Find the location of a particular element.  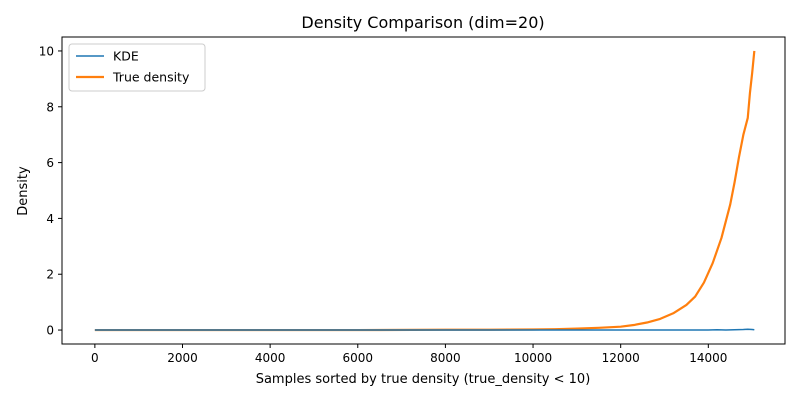

y-tick-label: 4 is located at coordinates (50, 219).